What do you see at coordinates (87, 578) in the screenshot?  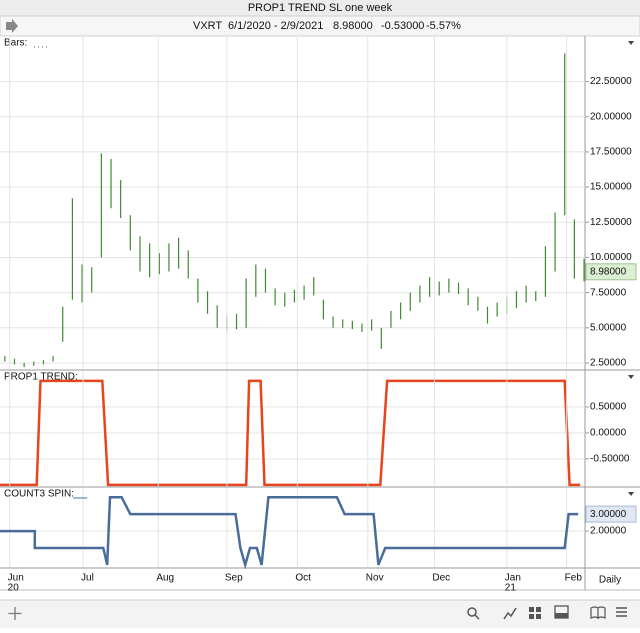 I see `x-tick-label: Jul` at bounding box center [87, 578].